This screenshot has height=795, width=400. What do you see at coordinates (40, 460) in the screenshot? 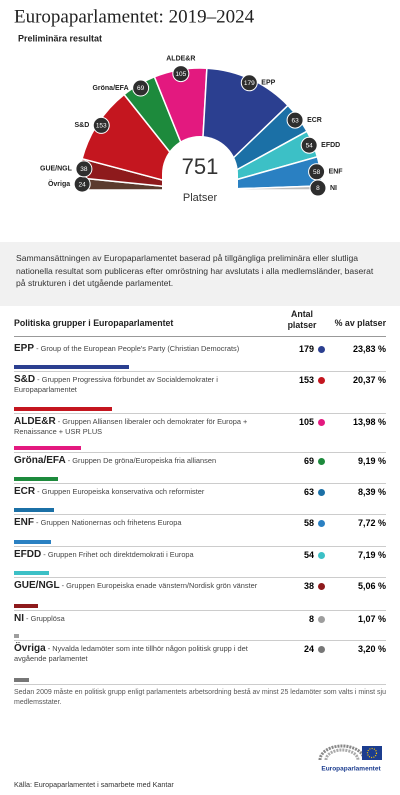
I see `group-abbr: Gröna/EFA` at bounding box center [40, 460].